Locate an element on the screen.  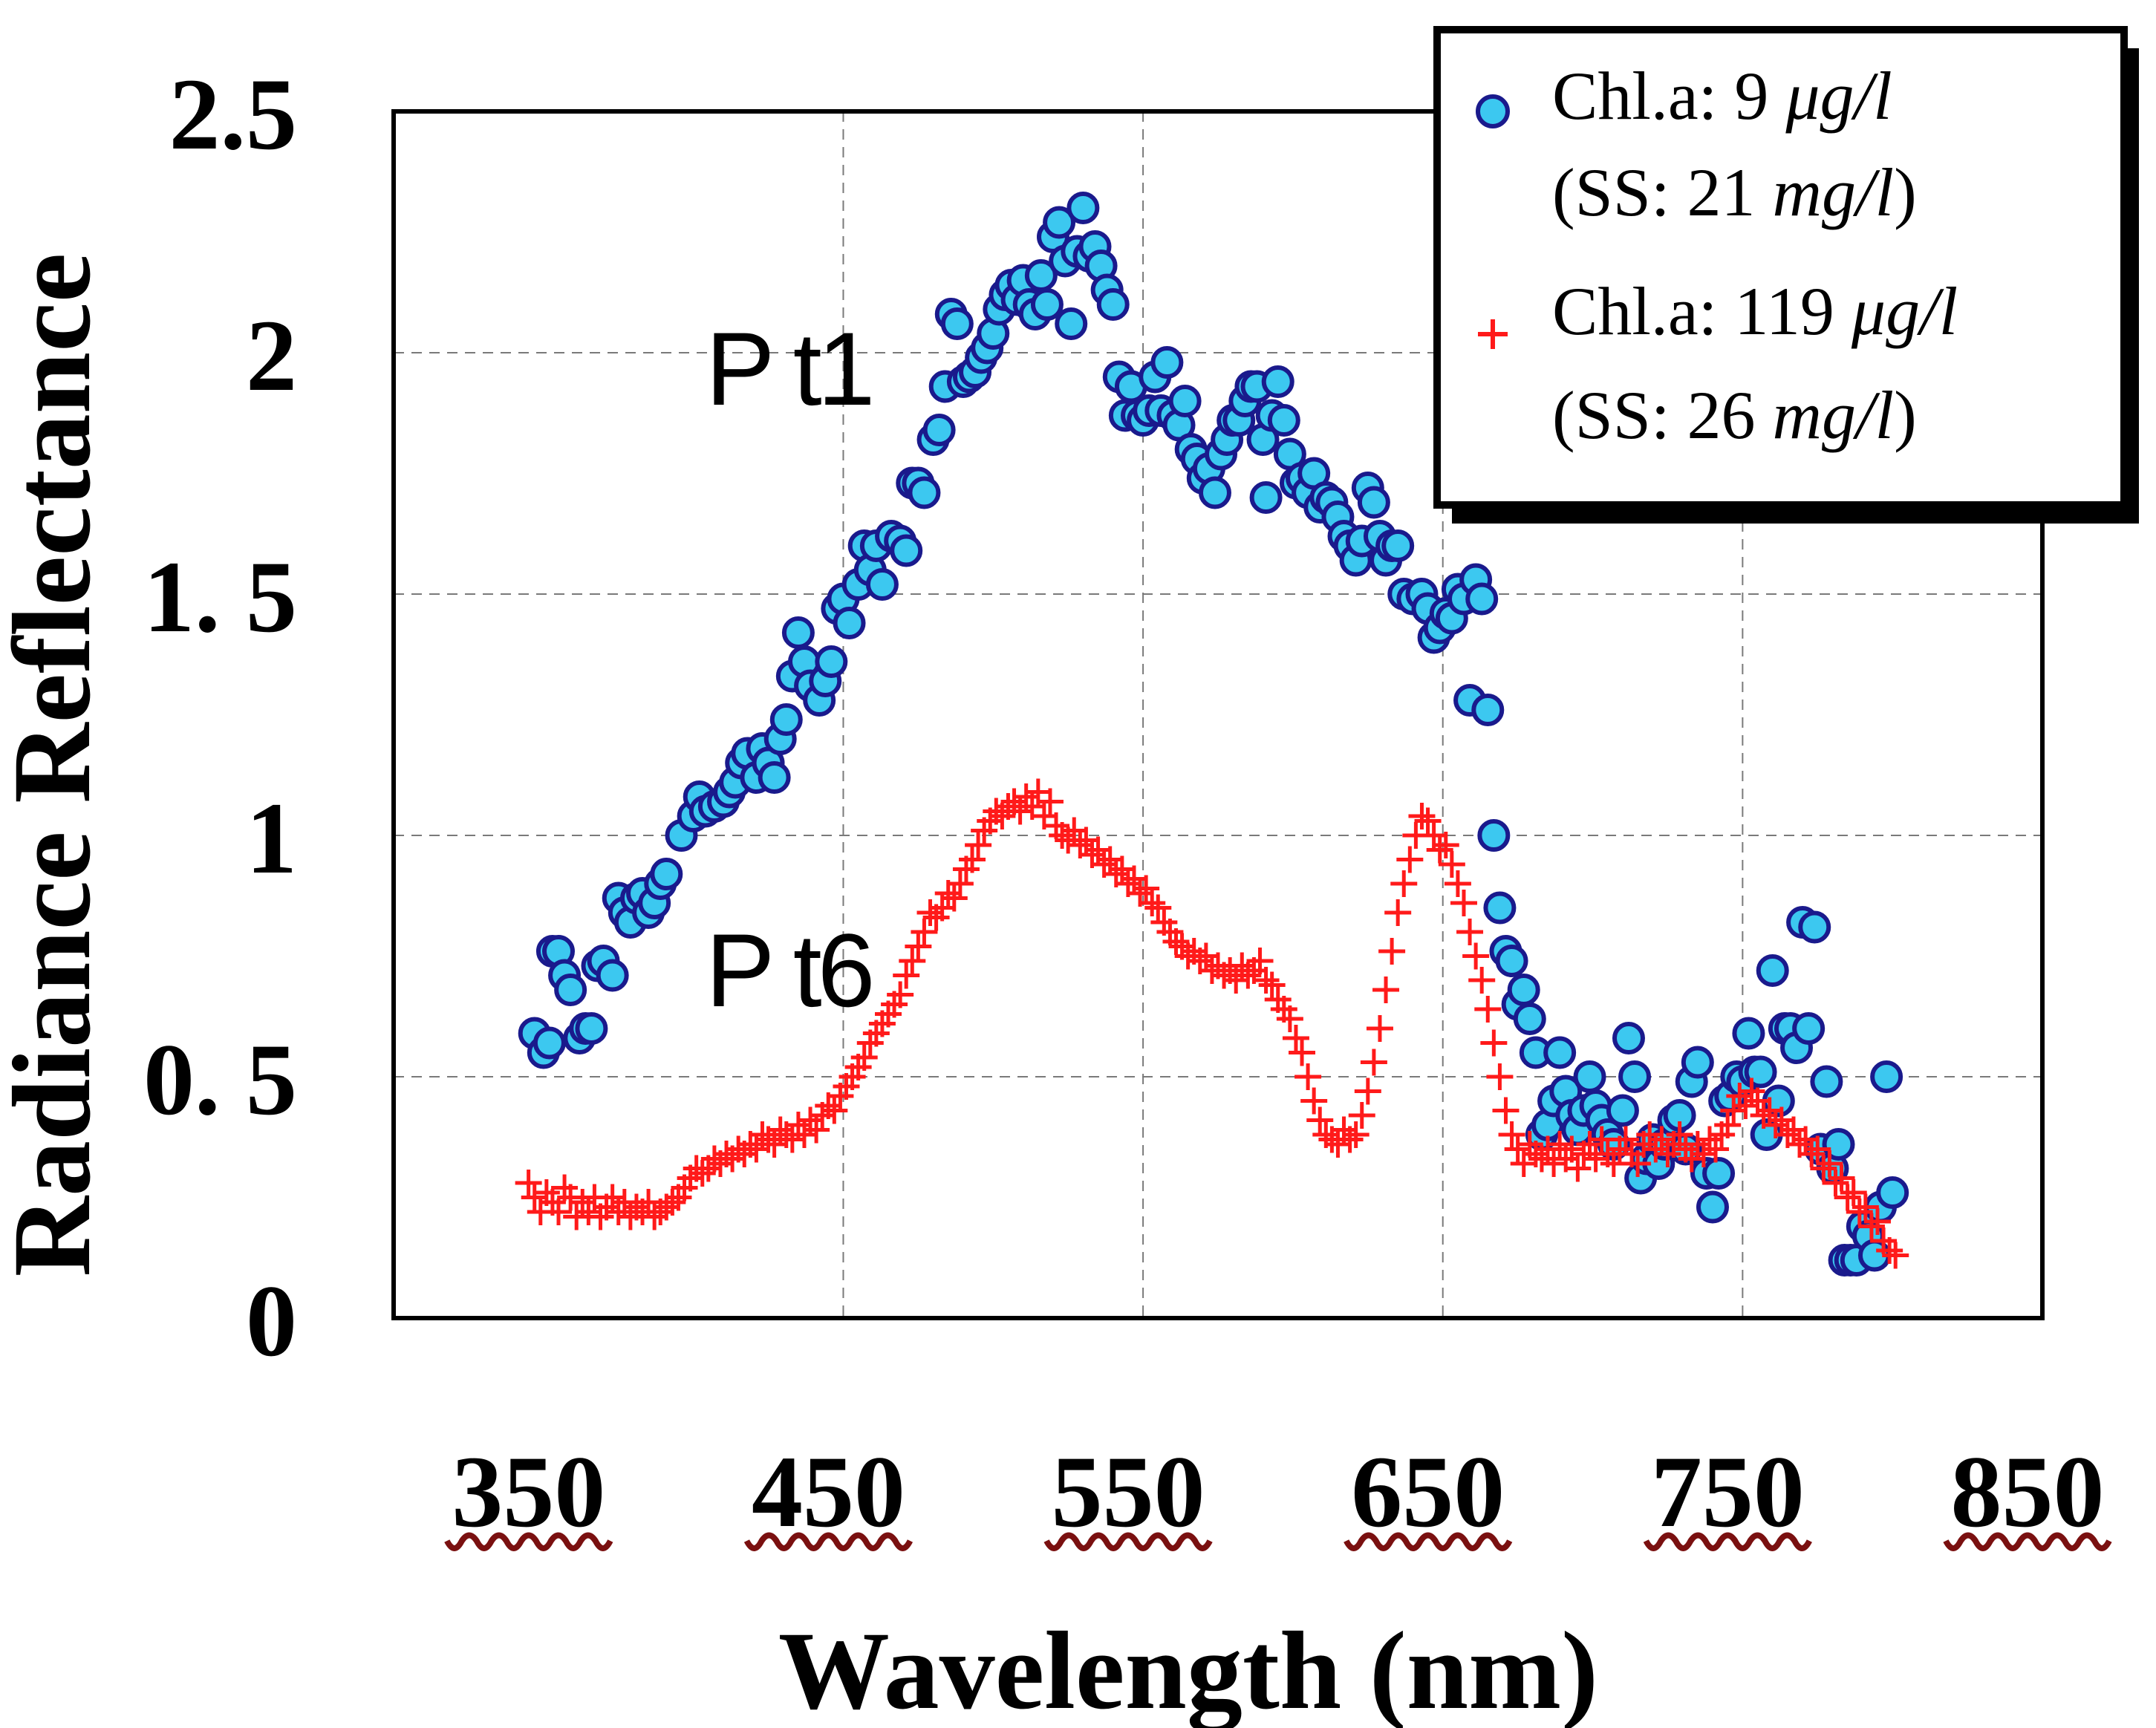
x-tick-label: 650 is located at coordinates (1428, 1491).